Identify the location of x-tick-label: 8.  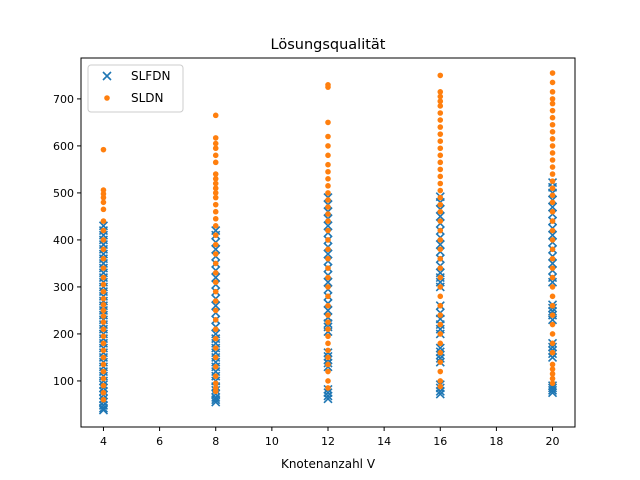
(215, 441).